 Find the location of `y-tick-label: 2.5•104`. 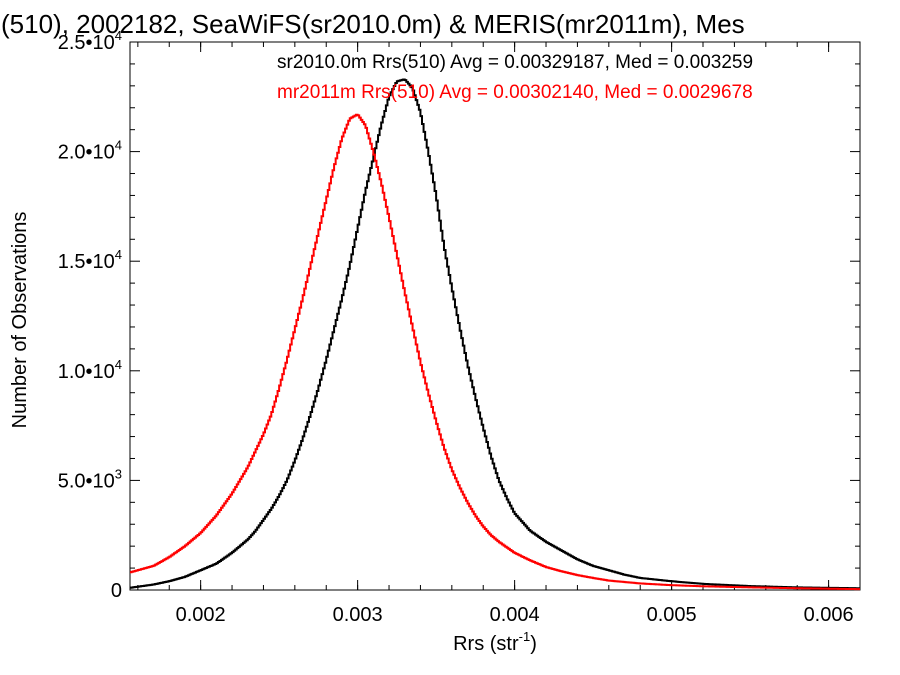

y-tick-label: 2.5•104 is located at coordinates (90, 41).